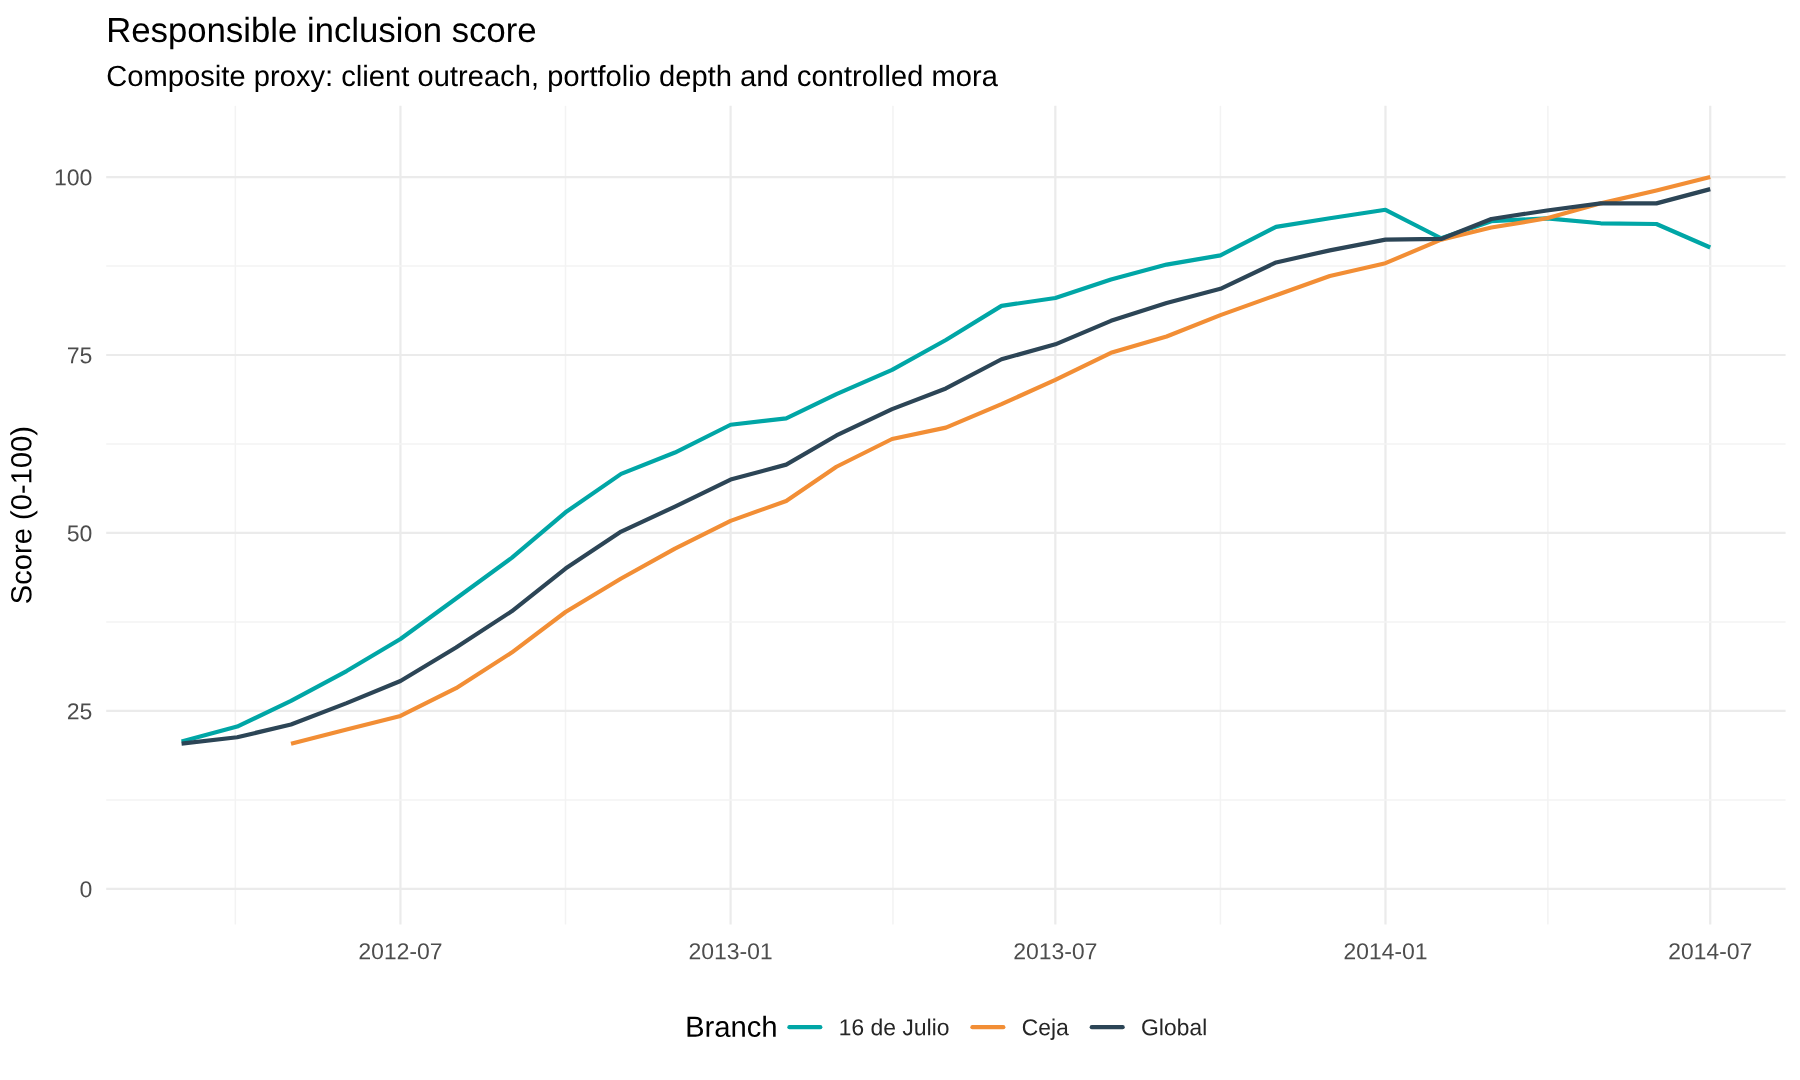 This screenshot has height=1080, width=1800. I want to click on chart-subtitle: Composite proxy: client outreach, portfolio depth and controlled mora, so click(552, 78).